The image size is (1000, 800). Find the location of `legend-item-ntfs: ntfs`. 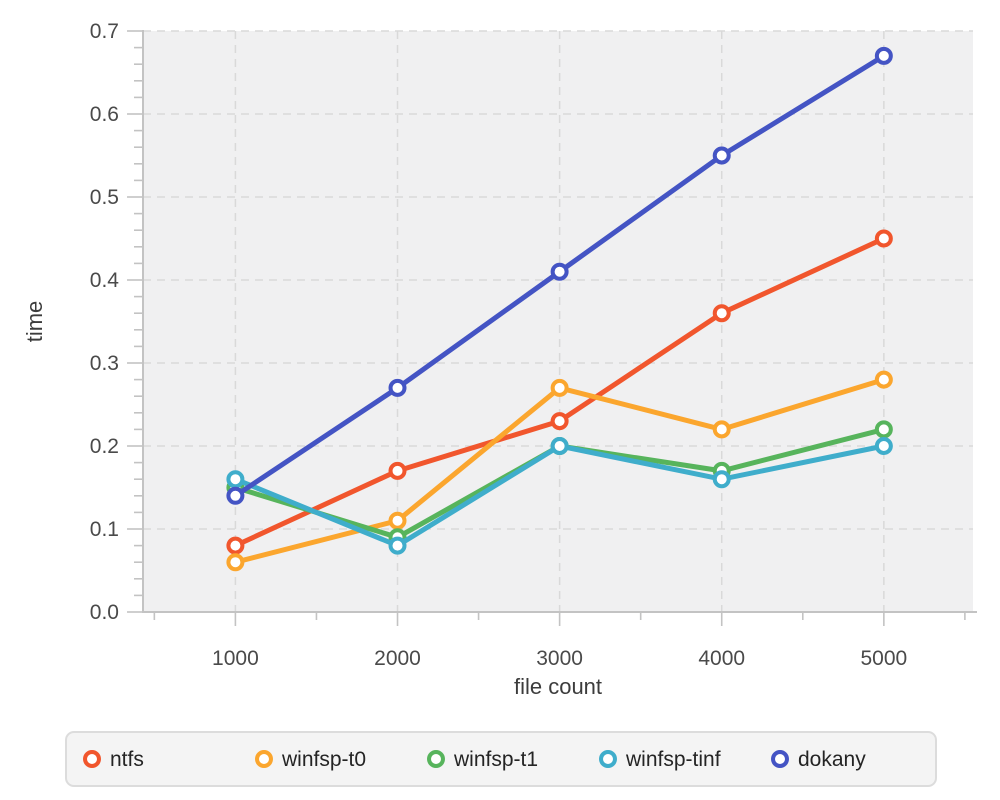

legend-item-ntfs: ntfs is located at coordinates (169, 759).